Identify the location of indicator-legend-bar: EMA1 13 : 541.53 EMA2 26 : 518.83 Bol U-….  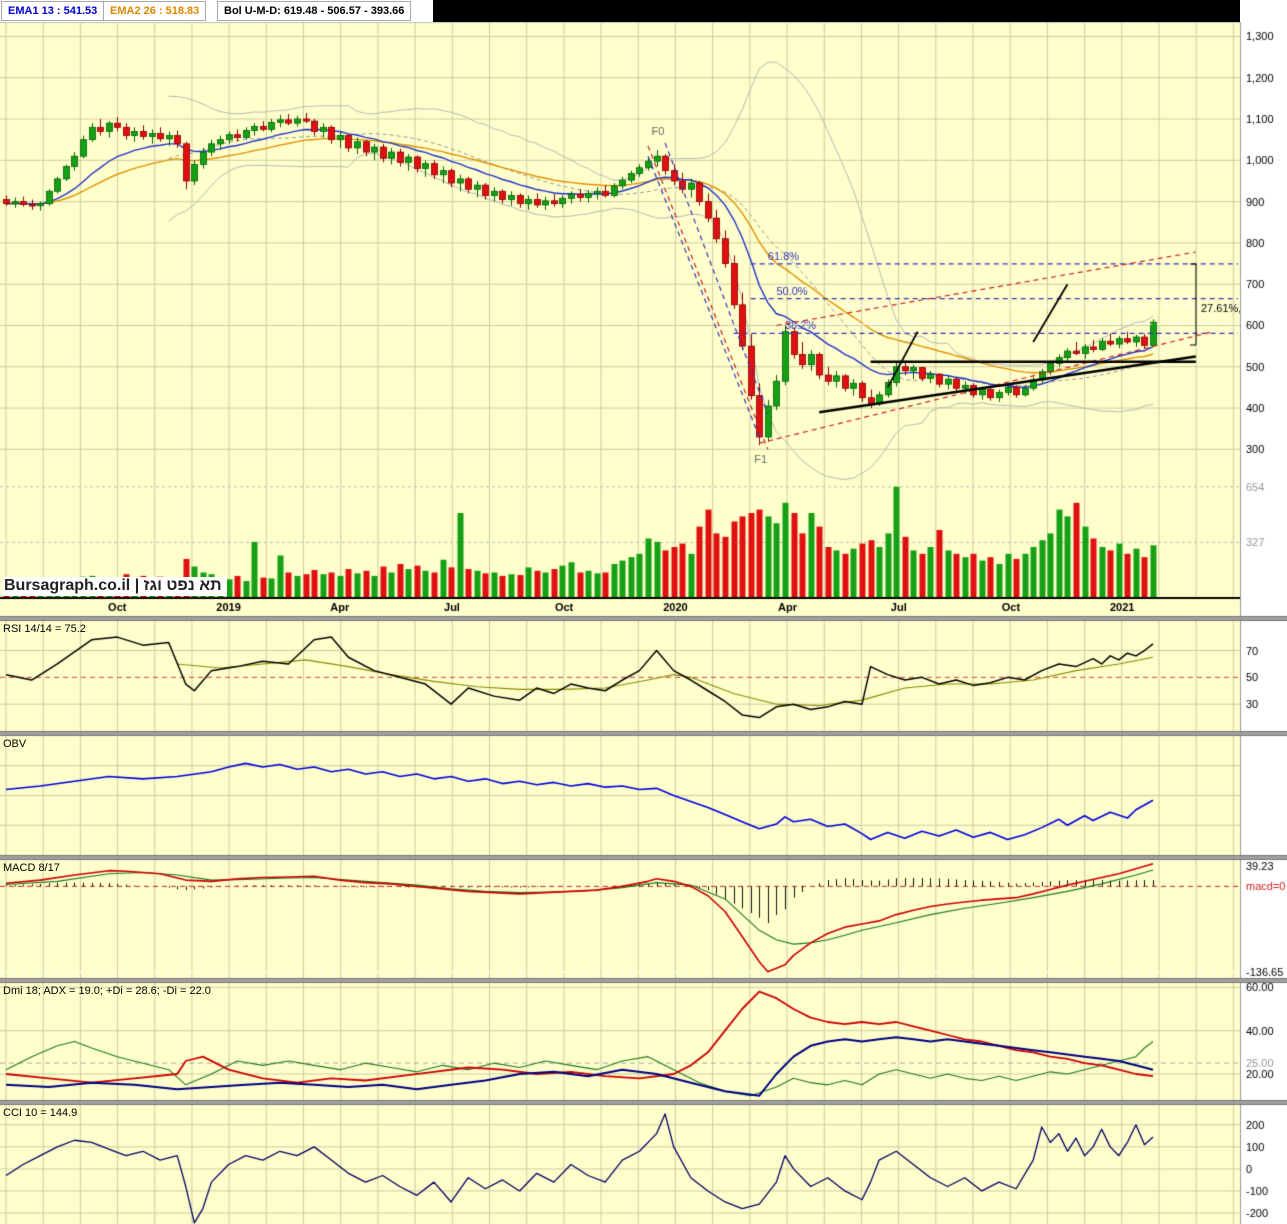
(643, 11).